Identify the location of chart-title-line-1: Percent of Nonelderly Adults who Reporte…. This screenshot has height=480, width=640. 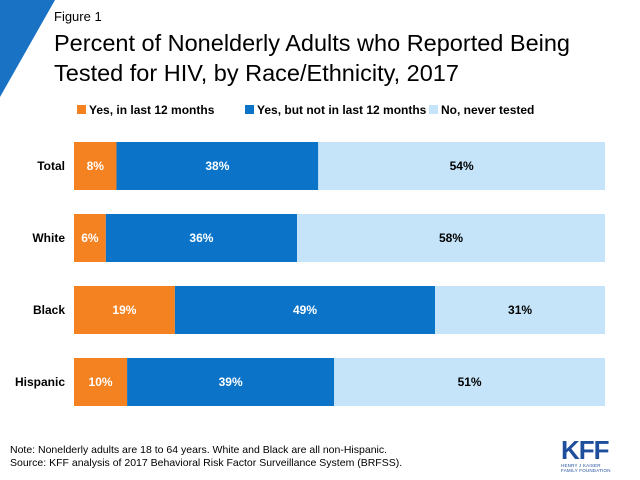
(312, 43).